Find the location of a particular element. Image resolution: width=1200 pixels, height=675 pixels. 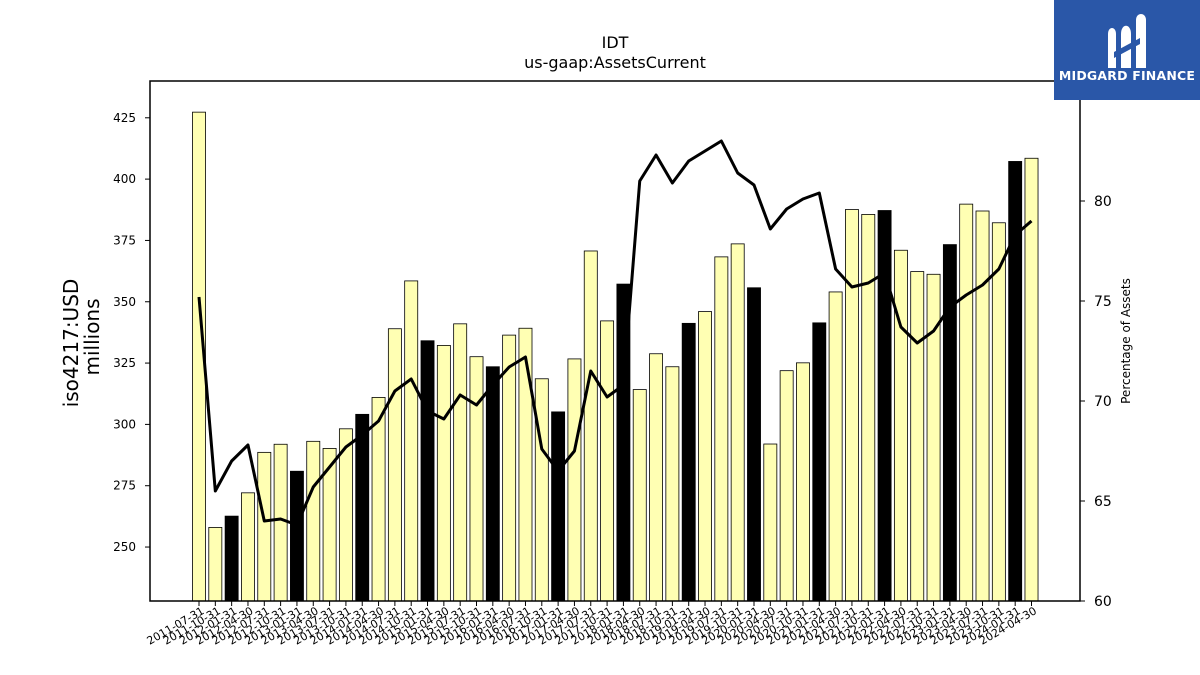

brand-logo: MIDGARD FINANCE is located at coordinates (1127, 50).